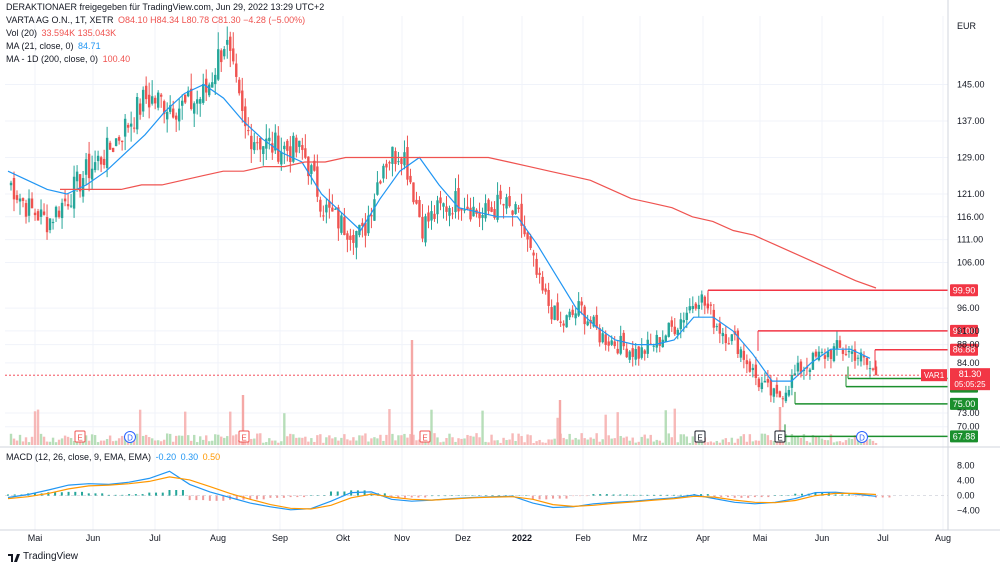  I want to click on y-tick-label: 116.00, so click(970, 217).